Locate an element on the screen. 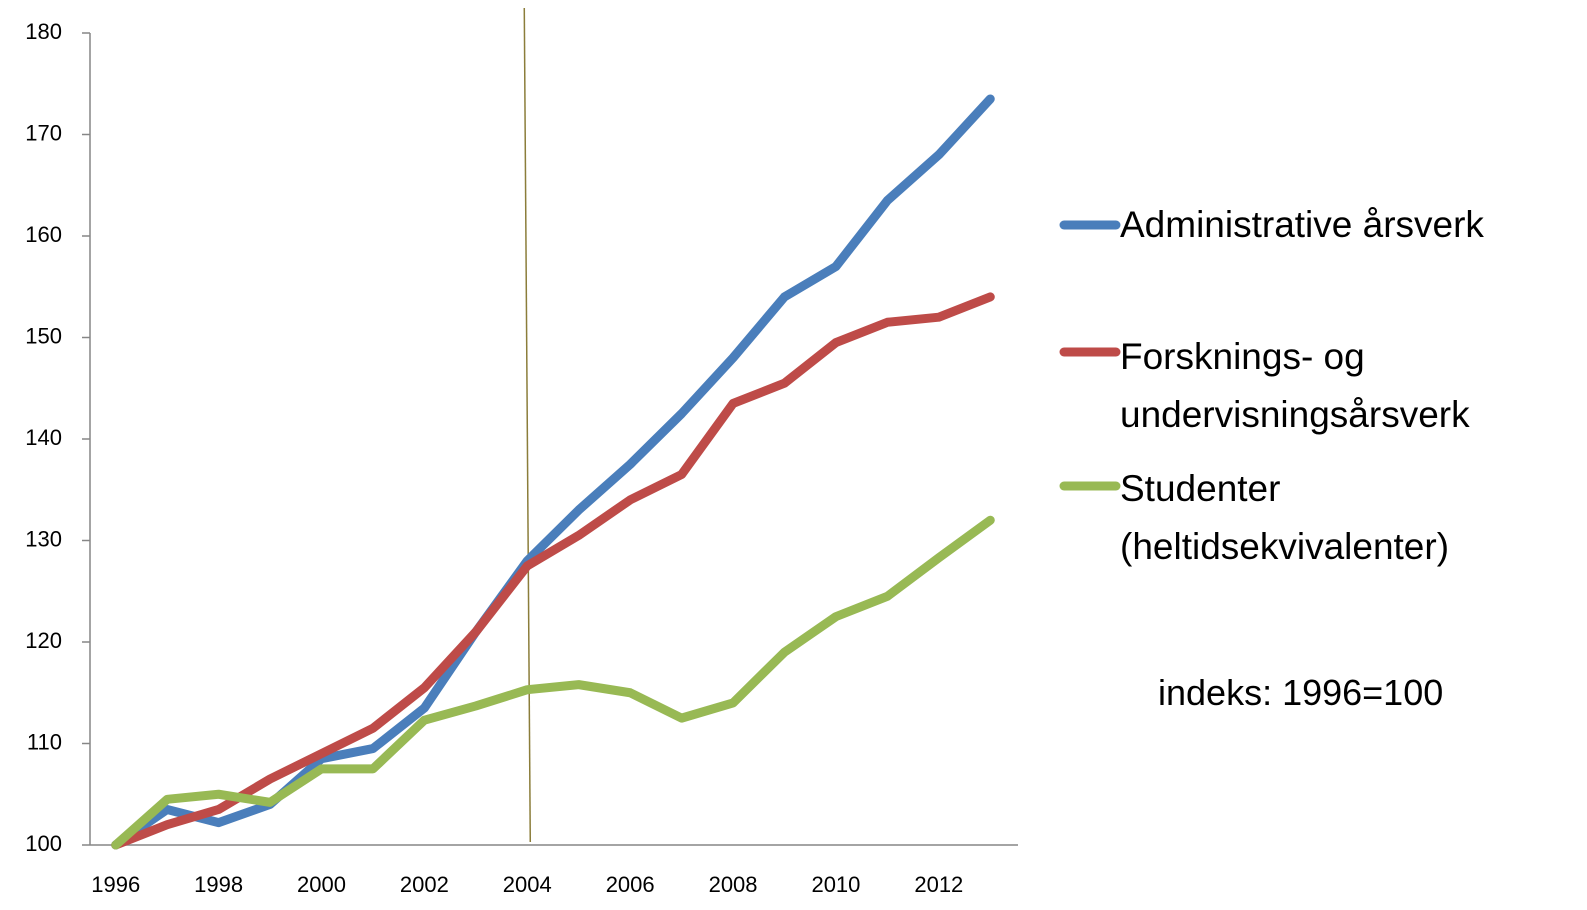 The height and width of the screenshot is (910, 1587). y-tick-label: 140 is located at coordinates (43, 437).